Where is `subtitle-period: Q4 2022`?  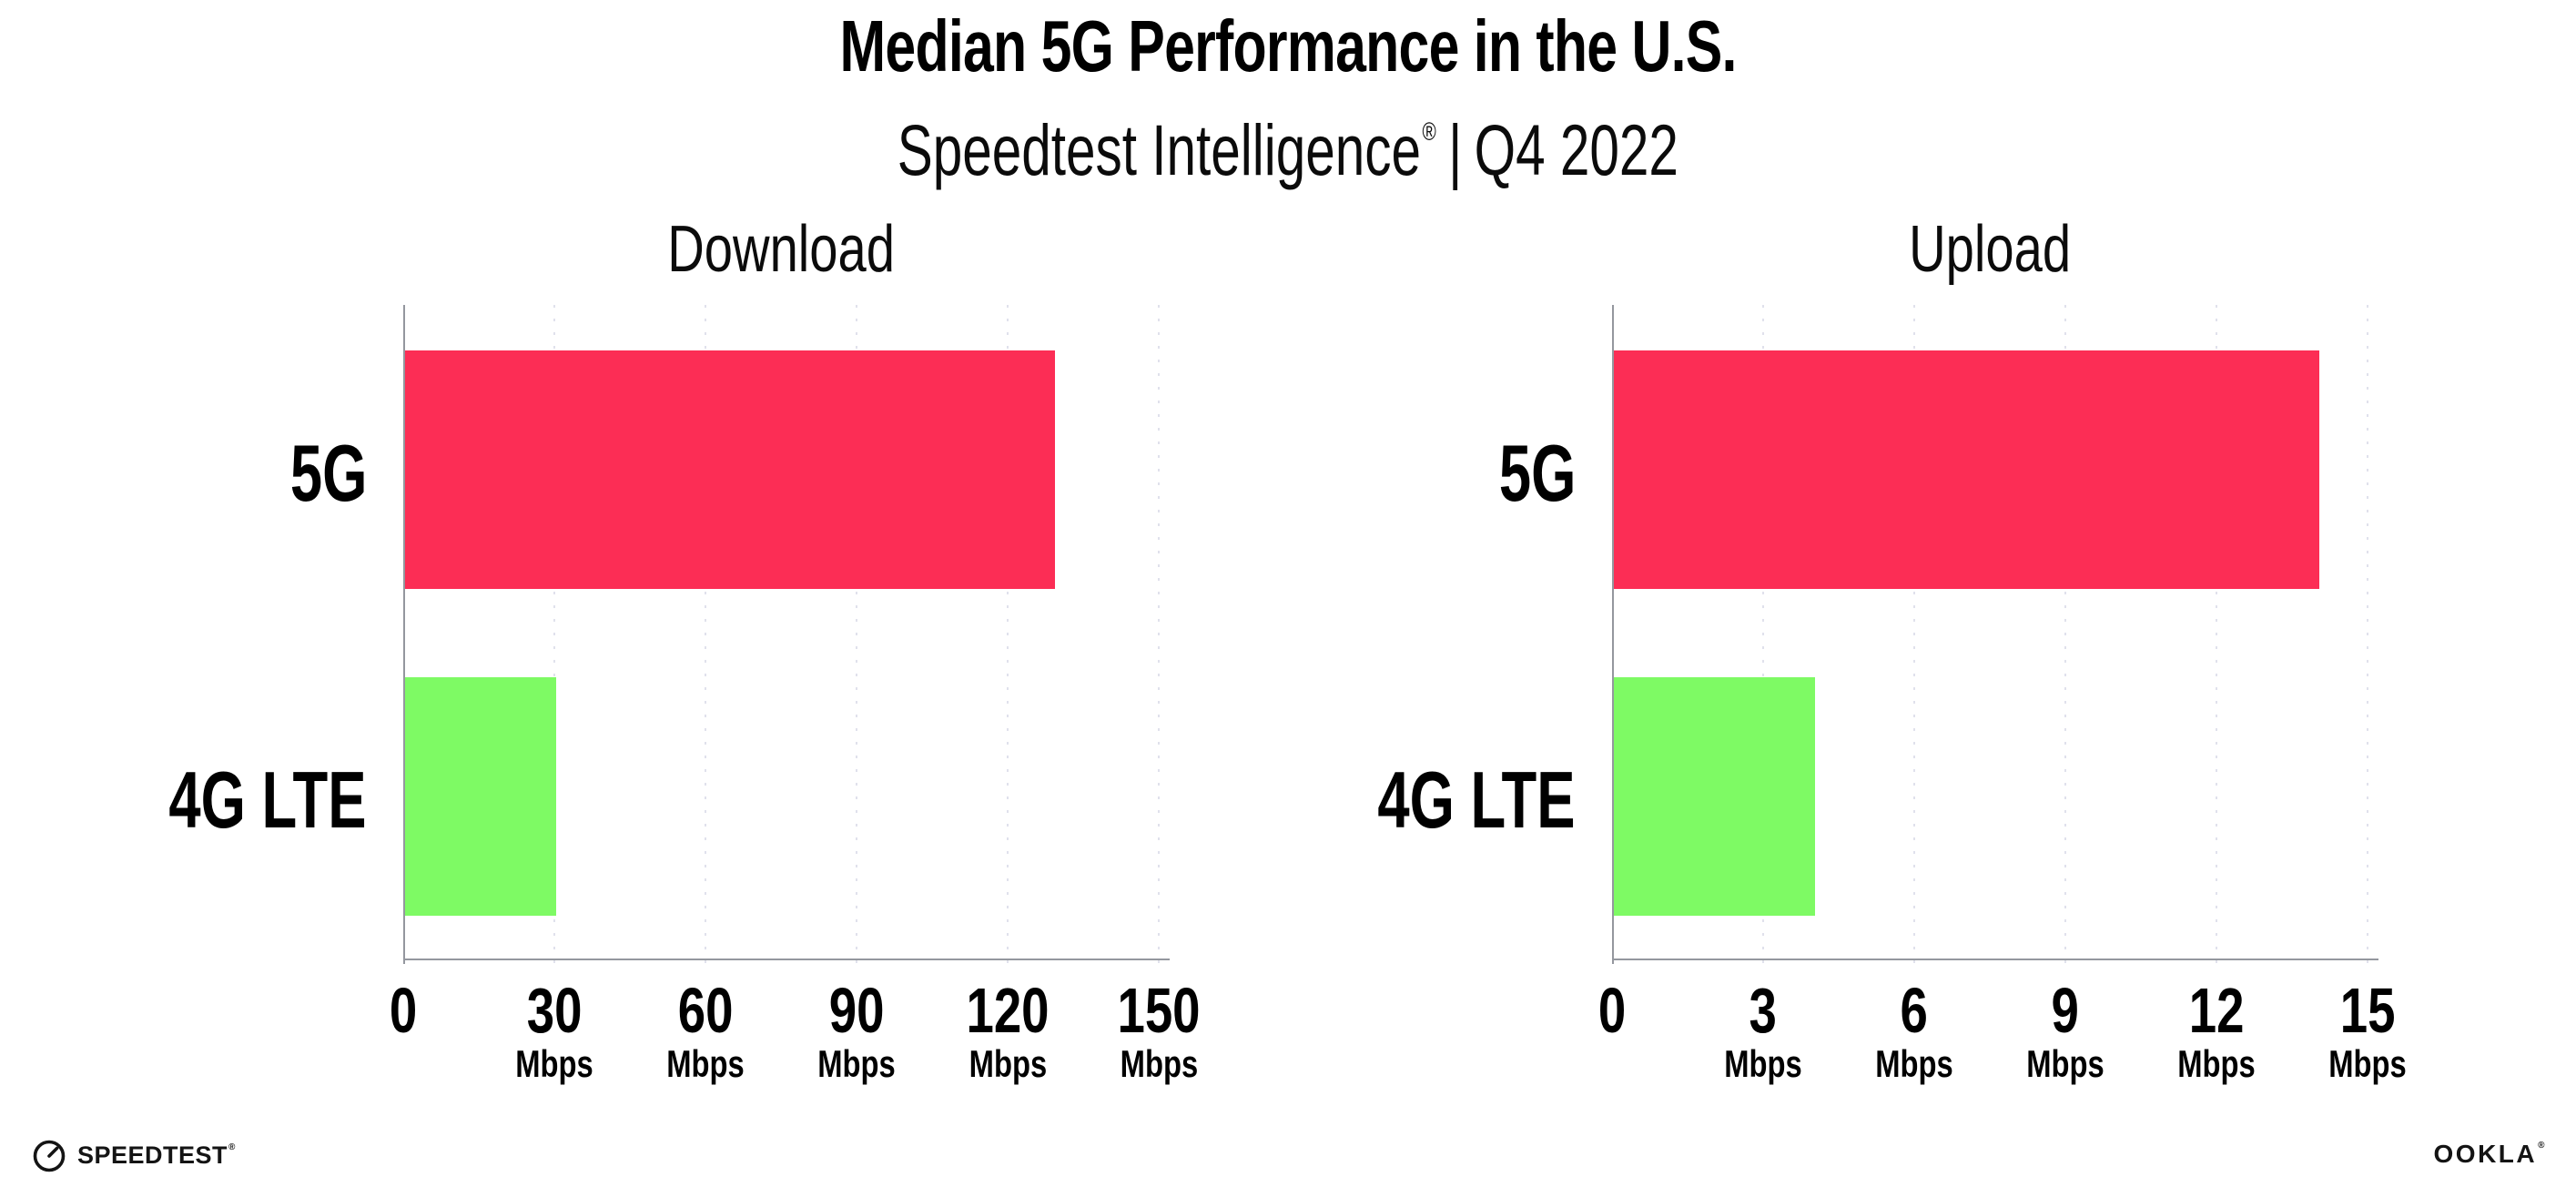 subtitle-period: Q4 2022 is located at coordinates (1576, 149).